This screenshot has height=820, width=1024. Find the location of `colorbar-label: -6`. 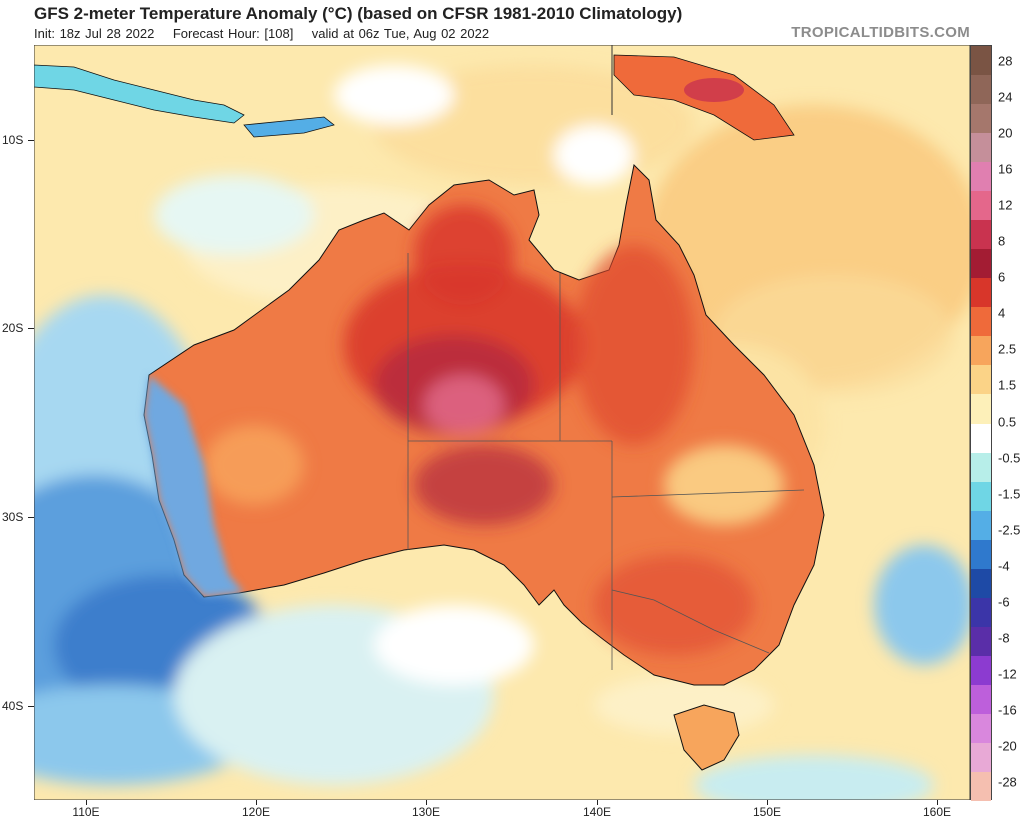

colorbar-label: -6 is located at coordinates (1004, 602).